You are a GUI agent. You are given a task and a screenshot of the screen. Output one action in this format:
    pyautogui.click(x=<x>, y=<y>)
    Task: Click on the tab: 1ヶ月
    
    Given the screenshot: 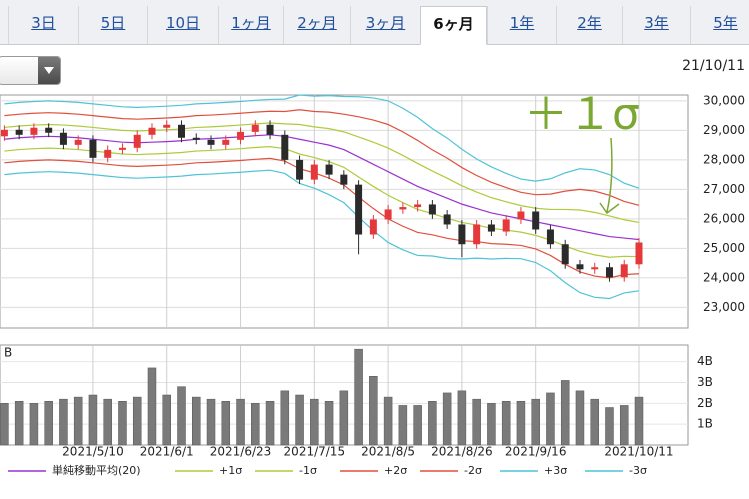 What is the action you would take?
    pyautogui.click(x=250, y=25)
    